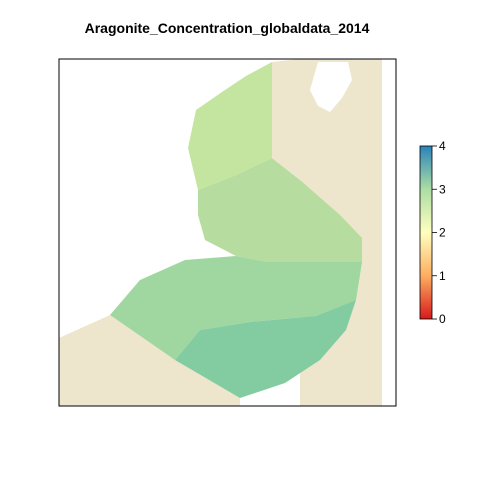 The height and width of the screenshot is (480, 480). Describe the element at coordinates (442, 146) in the screenshot. I see `legend-tick-label-4: 4` at that location.